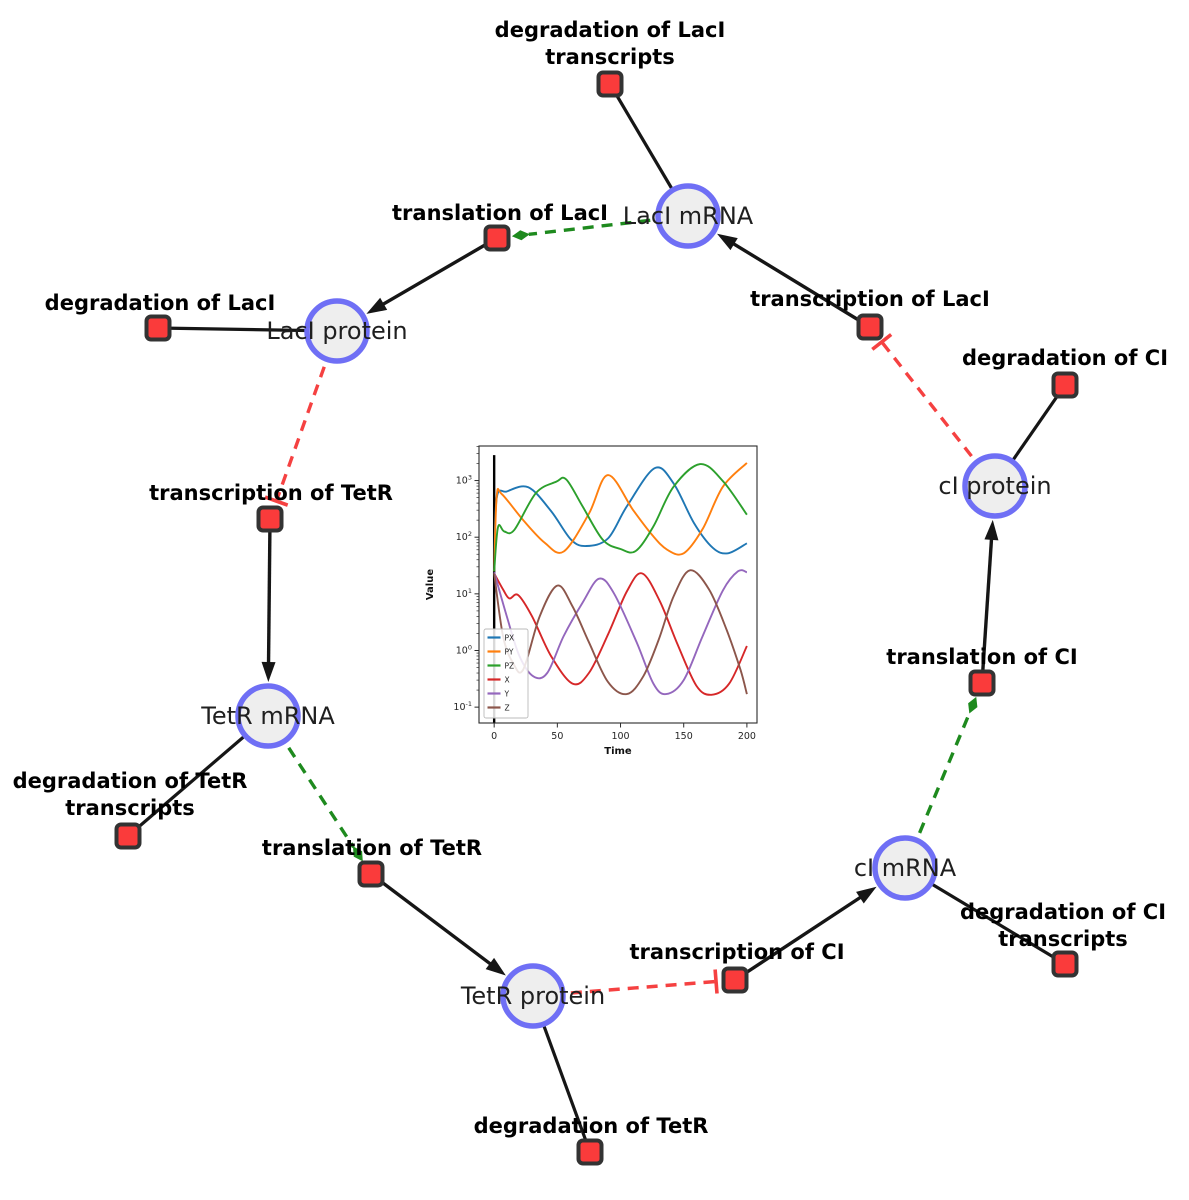  I want to click on plot-frame, so click(618, 584).